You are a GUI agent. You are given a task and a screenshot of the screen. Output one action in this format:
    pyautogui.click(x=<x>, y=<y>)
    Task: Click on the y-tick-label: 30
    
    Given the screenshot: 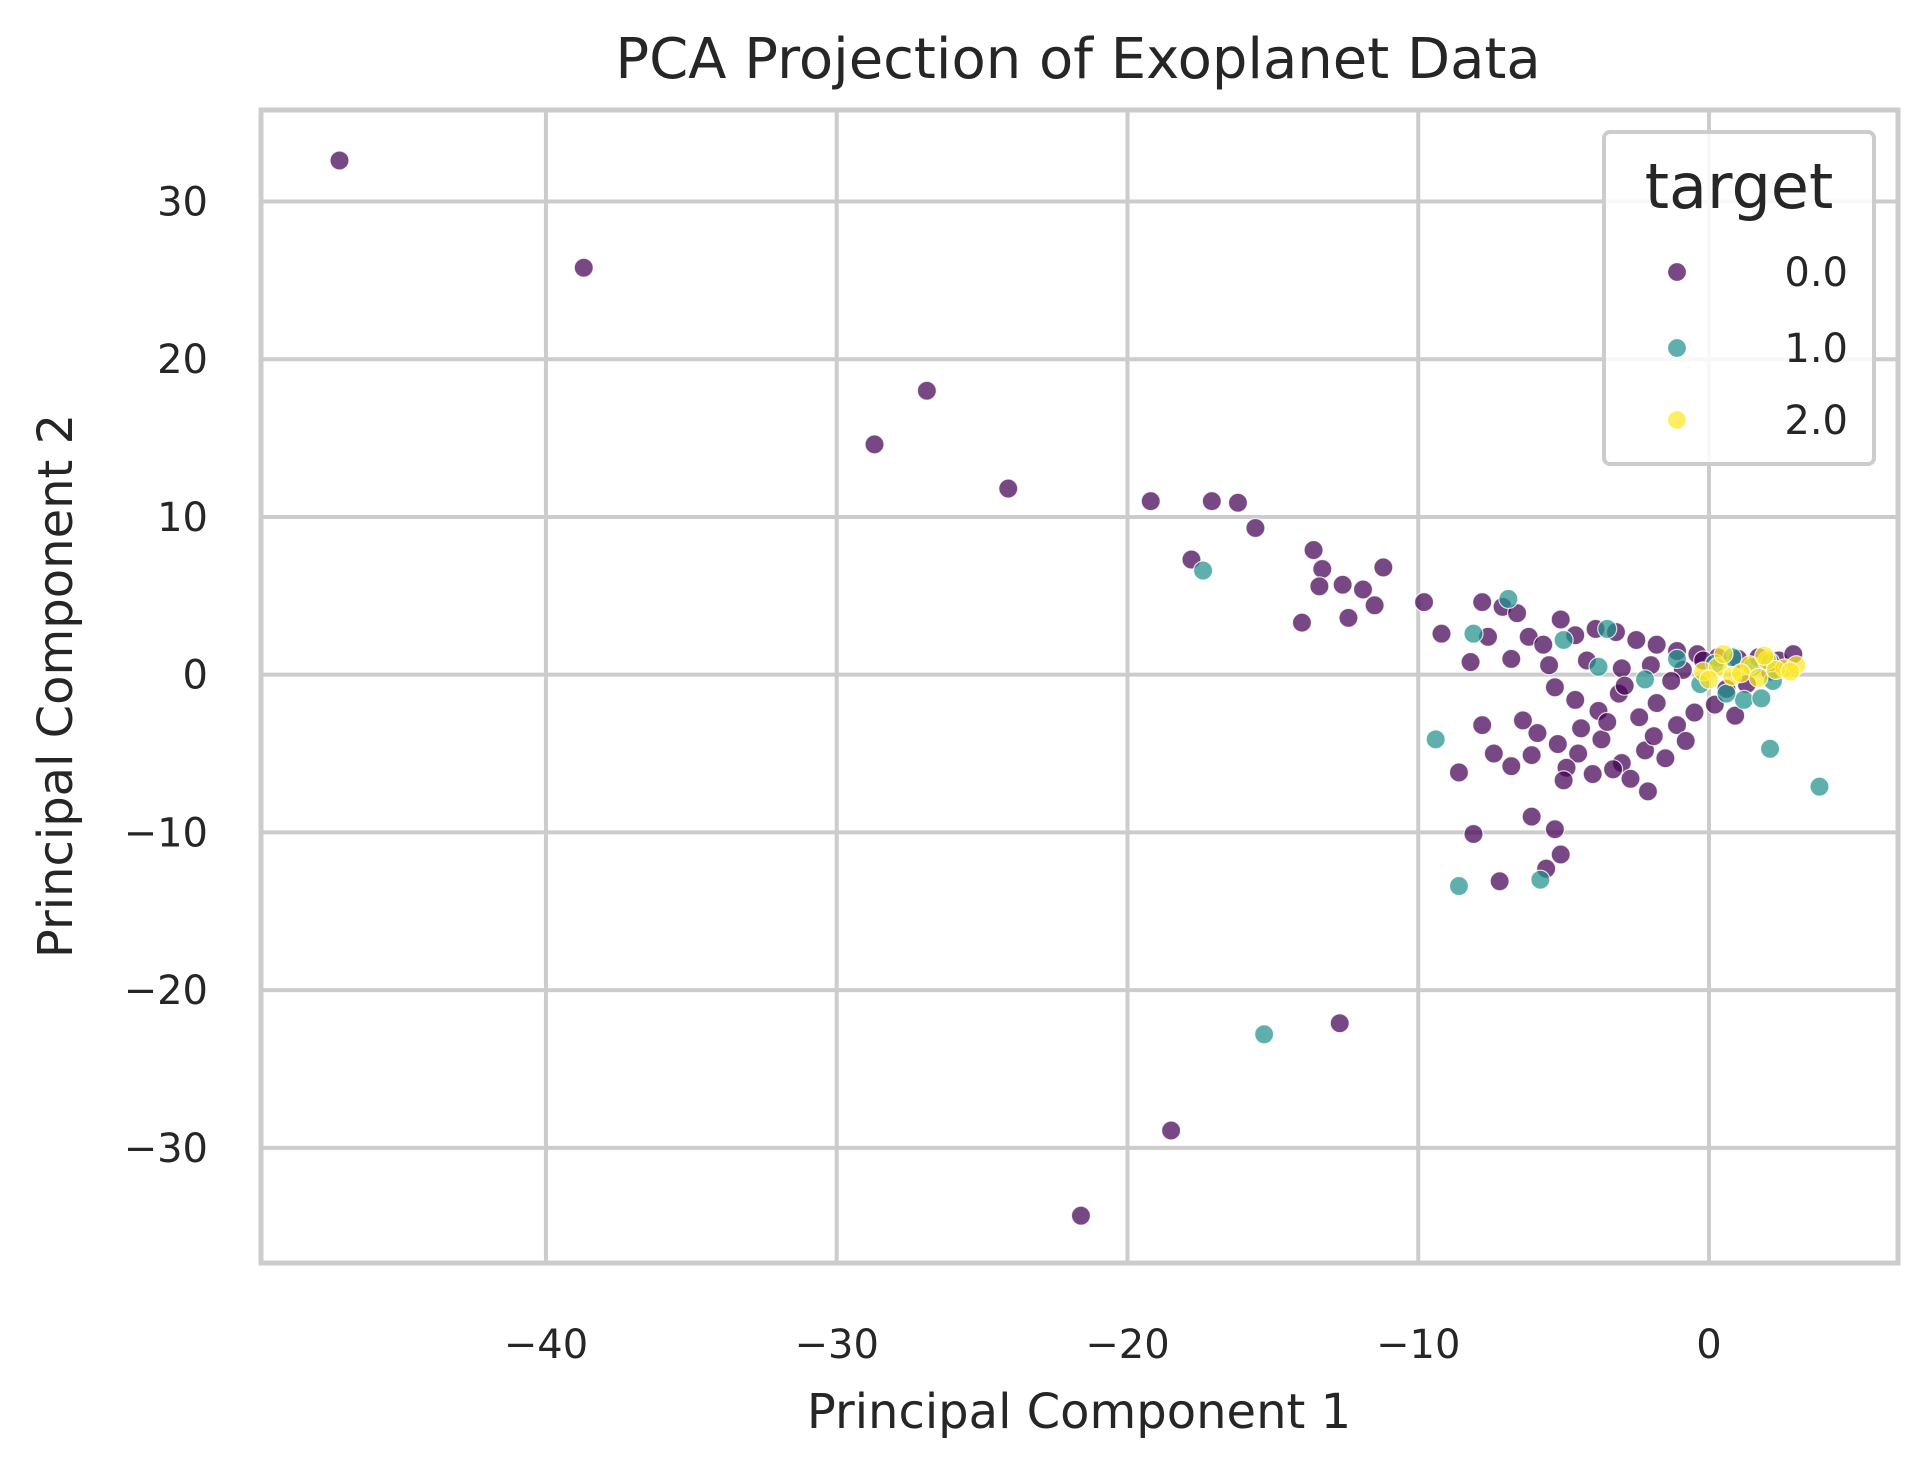 What is the action you would take?
    pyautogui.click(x=182, y=202)
    